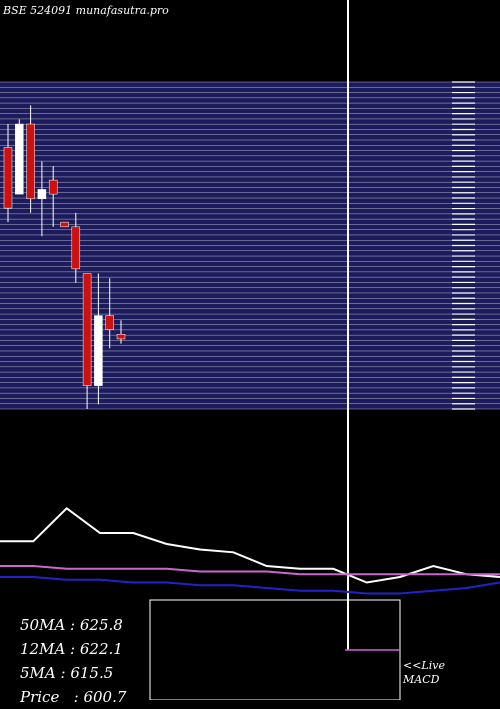 The width and height of the screenshot is (500, 709). Describe the element at coordinates (67, 673) in the screenshot. I see `ma5-value: 5MA : 615.5` at that location.